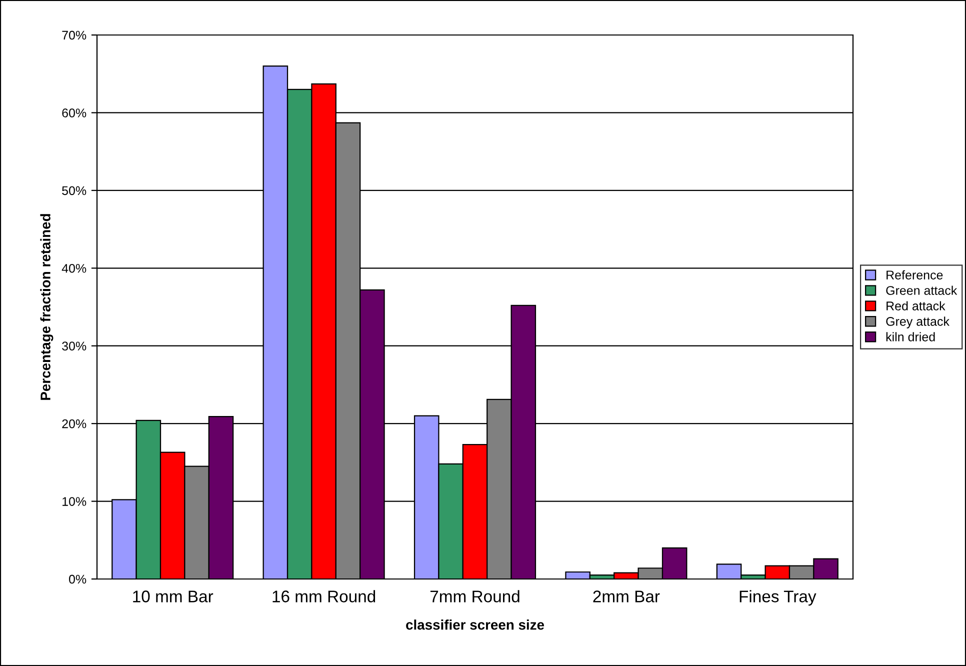  Describe the element at coordinates (910, 337) in the screenshot. I see `legend-label: kiln dried` at that location.